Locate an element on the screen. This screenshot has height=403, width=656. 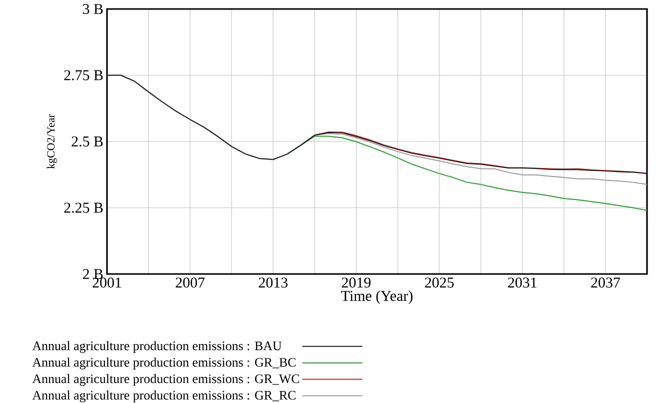
x-tick-label: 2025 is located at coordinates (439, 283).